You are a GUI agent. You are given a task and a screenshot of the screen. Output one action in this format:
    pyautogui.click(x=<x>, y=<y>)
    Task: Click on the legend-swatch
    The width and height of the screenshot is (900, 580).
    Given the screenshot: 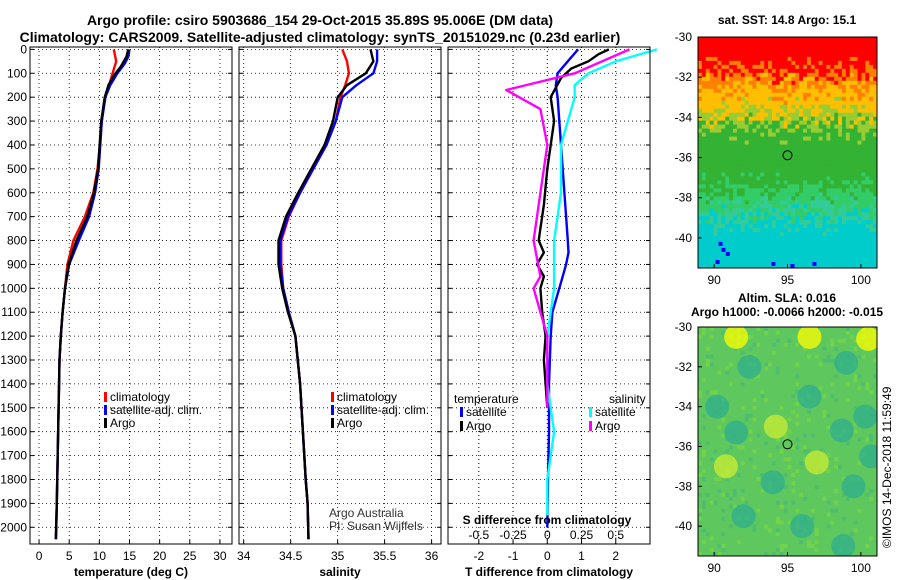 What is the action you would take?
    pyautogui.click(x=590, y=412)
    